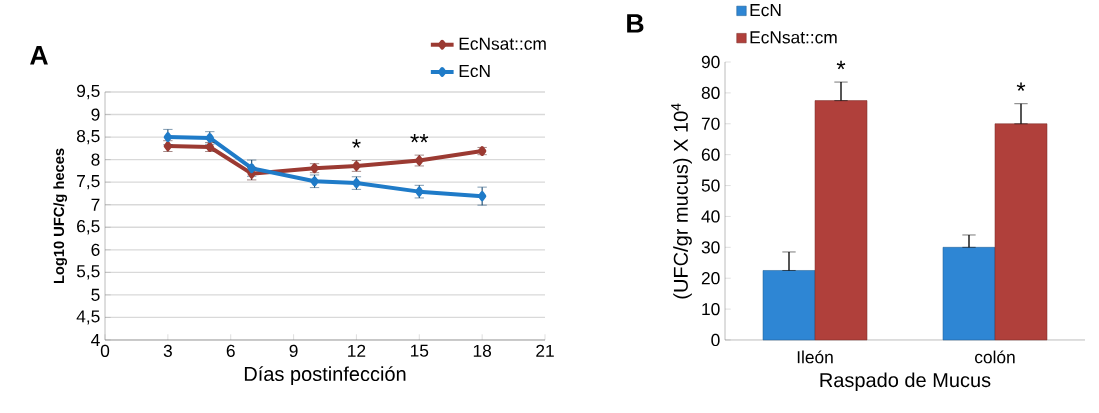 This screenshot has width=1099, height=413. What do you see at coordinates (681, 201) in the screenshot?
I see `y-axis-title: (UFC/gr mucus) X 10$^{4}$` at bounding box center [681, 201].